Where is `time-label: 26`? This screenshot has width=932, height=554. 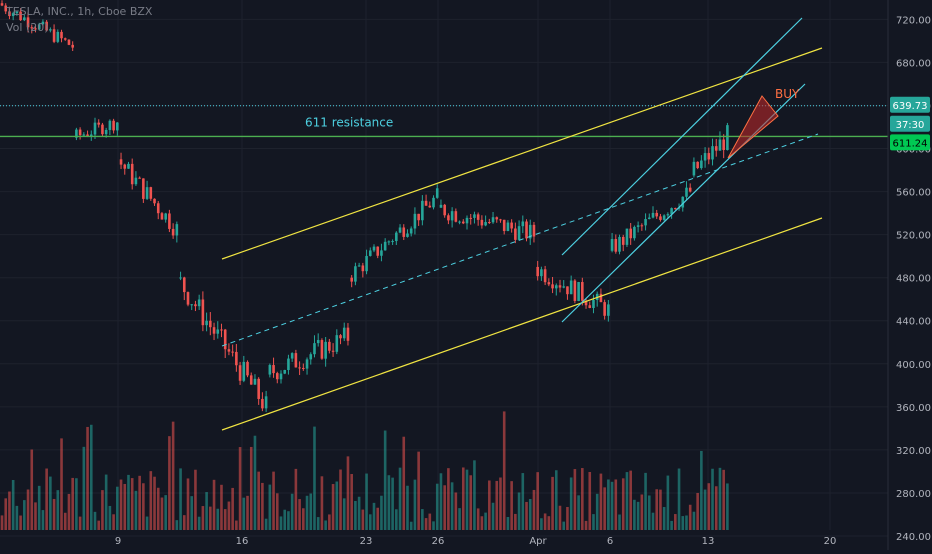 time-label: 26 is located at coordinates (438, 541).